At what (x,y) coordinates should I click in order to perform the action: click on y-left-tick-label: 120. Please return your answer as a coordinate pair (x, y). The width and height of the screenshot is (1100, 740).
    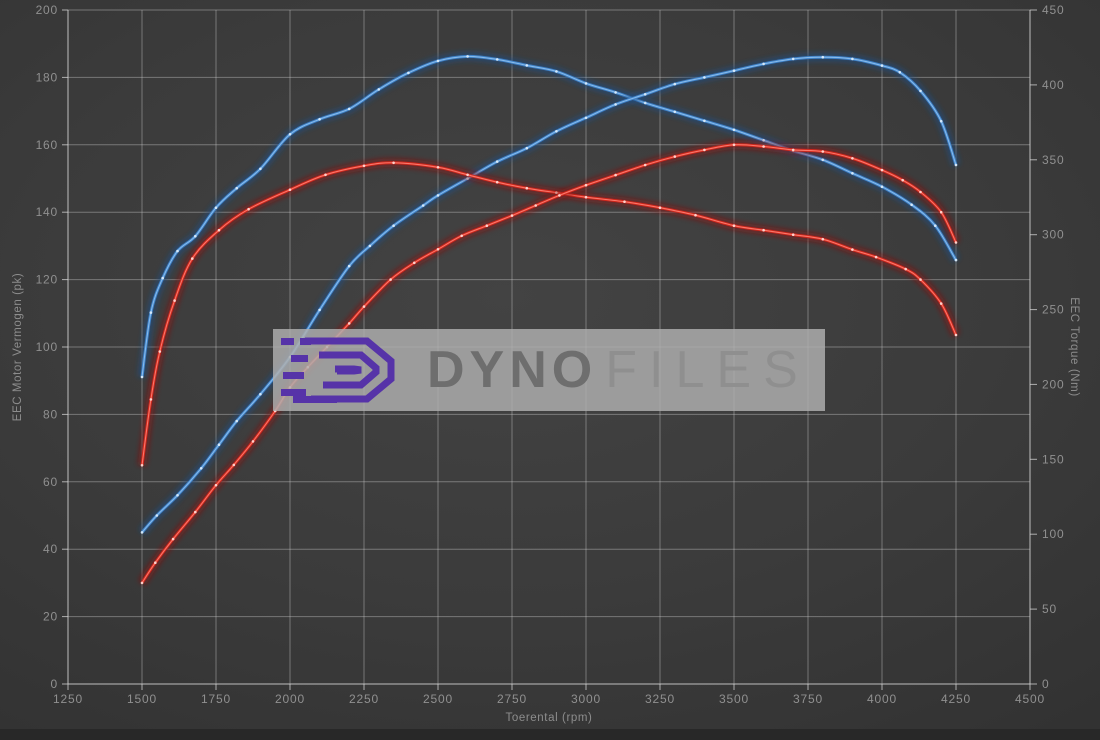
    Looking at the image, I should click on (47, 280).